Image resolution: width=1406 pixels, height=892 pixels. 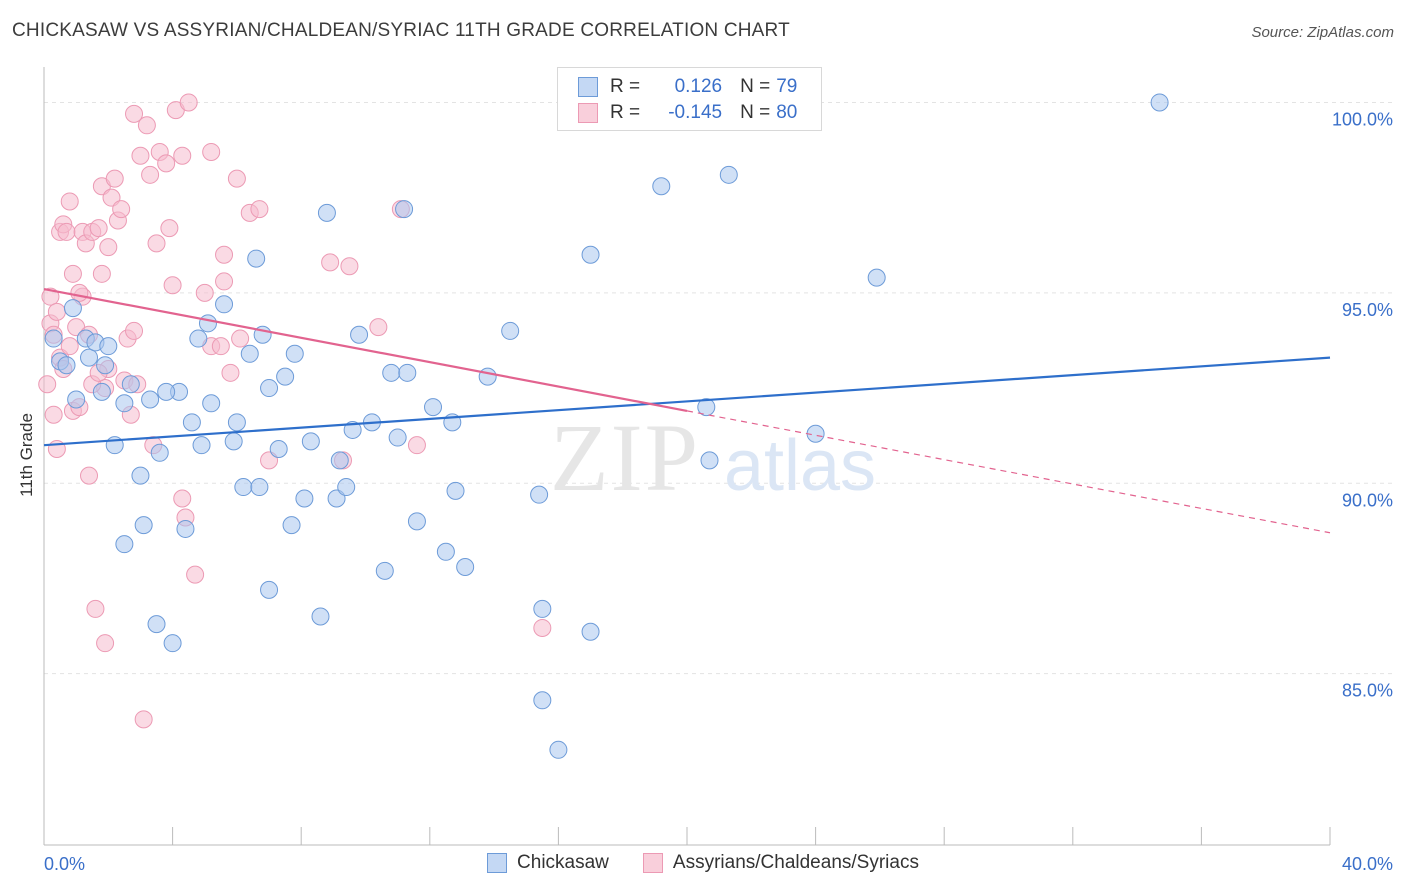 What do you see at coordinates (26, 455) in the screenshot?
I see `y-axis-label: 11th Grade` at bounding box center [26, 455].